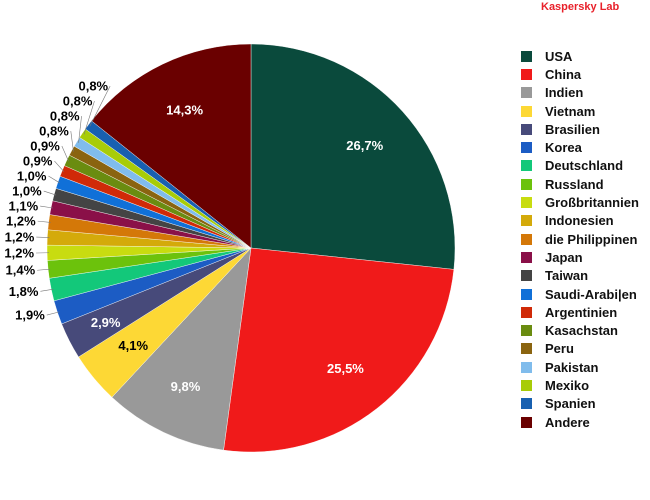  I want to click on data-label: 9,8%, so click(186, 386).